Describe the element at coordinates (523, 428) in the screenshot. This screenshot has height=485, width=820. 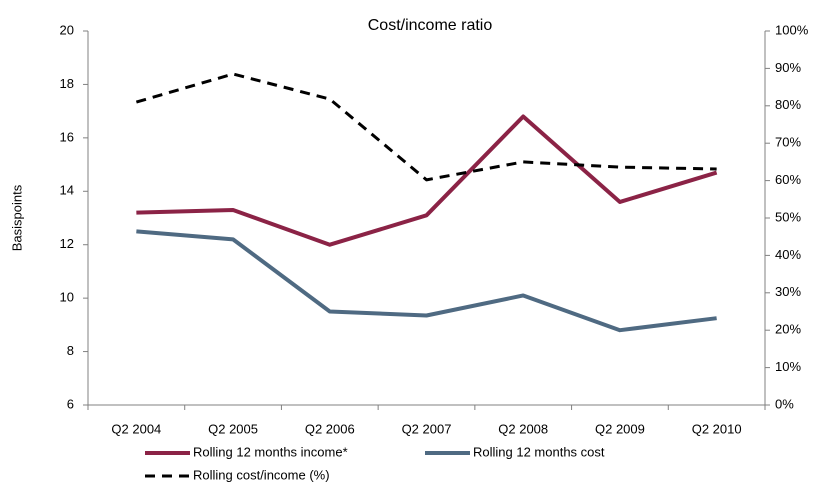
I see `x-tick-label: Q2 2008` at that location.